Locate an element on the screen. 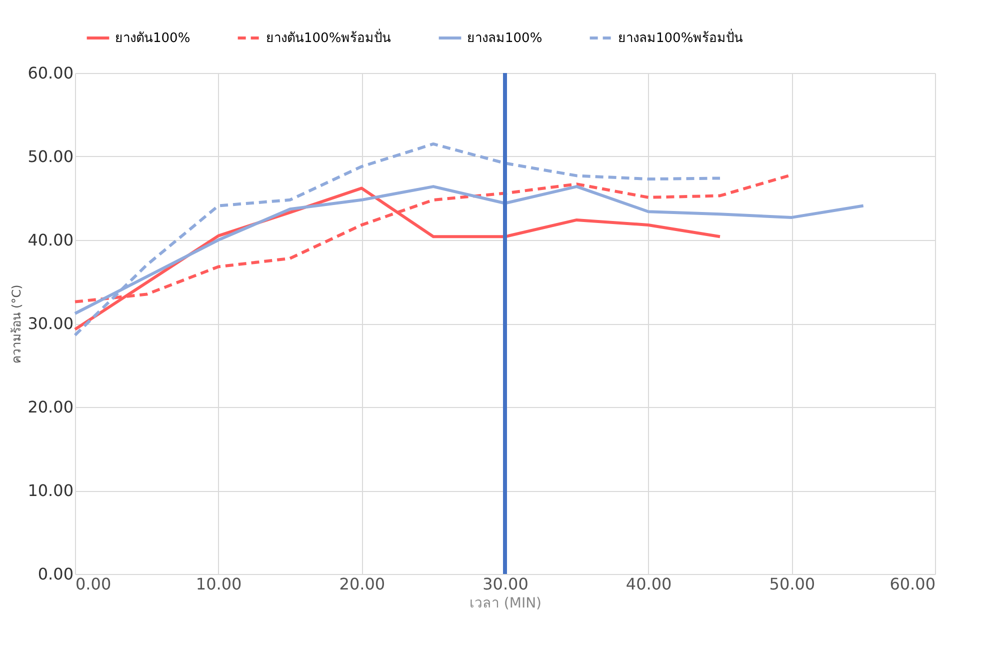 Image resolution: width=992 pixels, height=650 pixels. y-tick-label: 50.00 is located at coordinates (51, 156).